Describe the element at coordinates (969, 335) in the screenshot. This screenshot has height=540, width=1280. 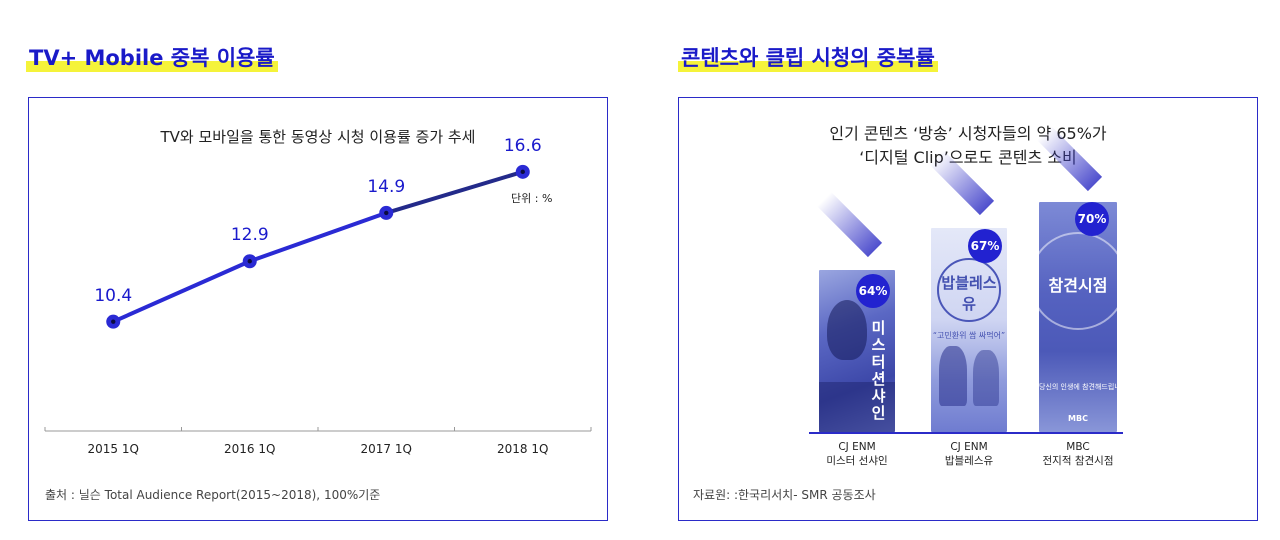
I see `poster-art-caption: “고민환위 쌈 싸먹어”` at that location.